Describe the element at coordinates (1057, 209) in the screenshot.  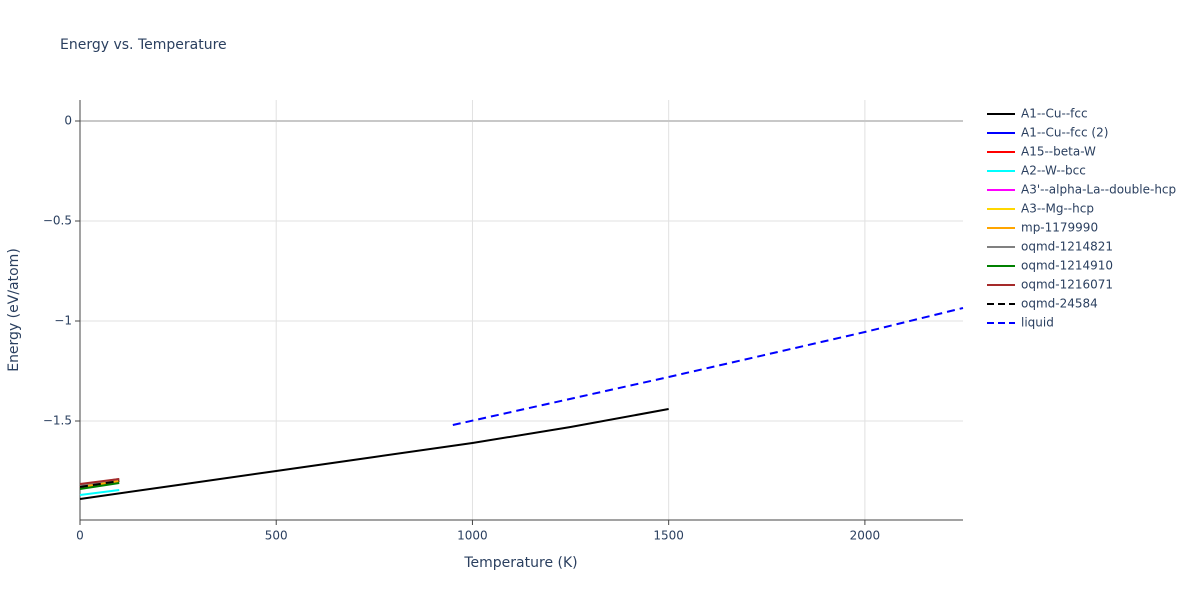
I see `legend-label: A3--Mg--hcp` at that location.